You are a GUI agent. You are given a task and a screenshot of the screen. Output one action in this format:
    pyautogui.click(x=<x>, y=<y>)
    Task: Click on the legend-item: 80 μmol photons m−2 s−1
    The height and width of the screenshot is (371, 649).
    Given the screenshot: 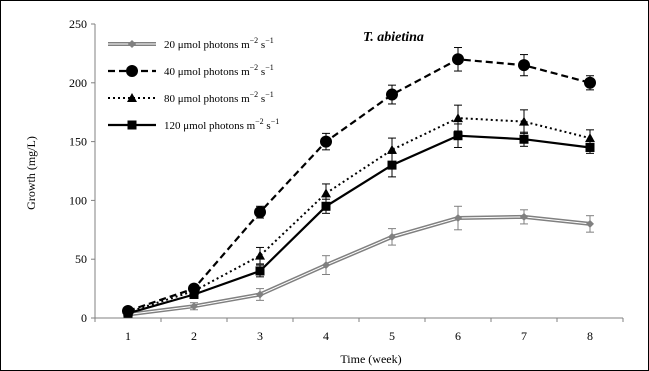 What is the action you would take?
    pyautogui.click(x=191, y=97)
    